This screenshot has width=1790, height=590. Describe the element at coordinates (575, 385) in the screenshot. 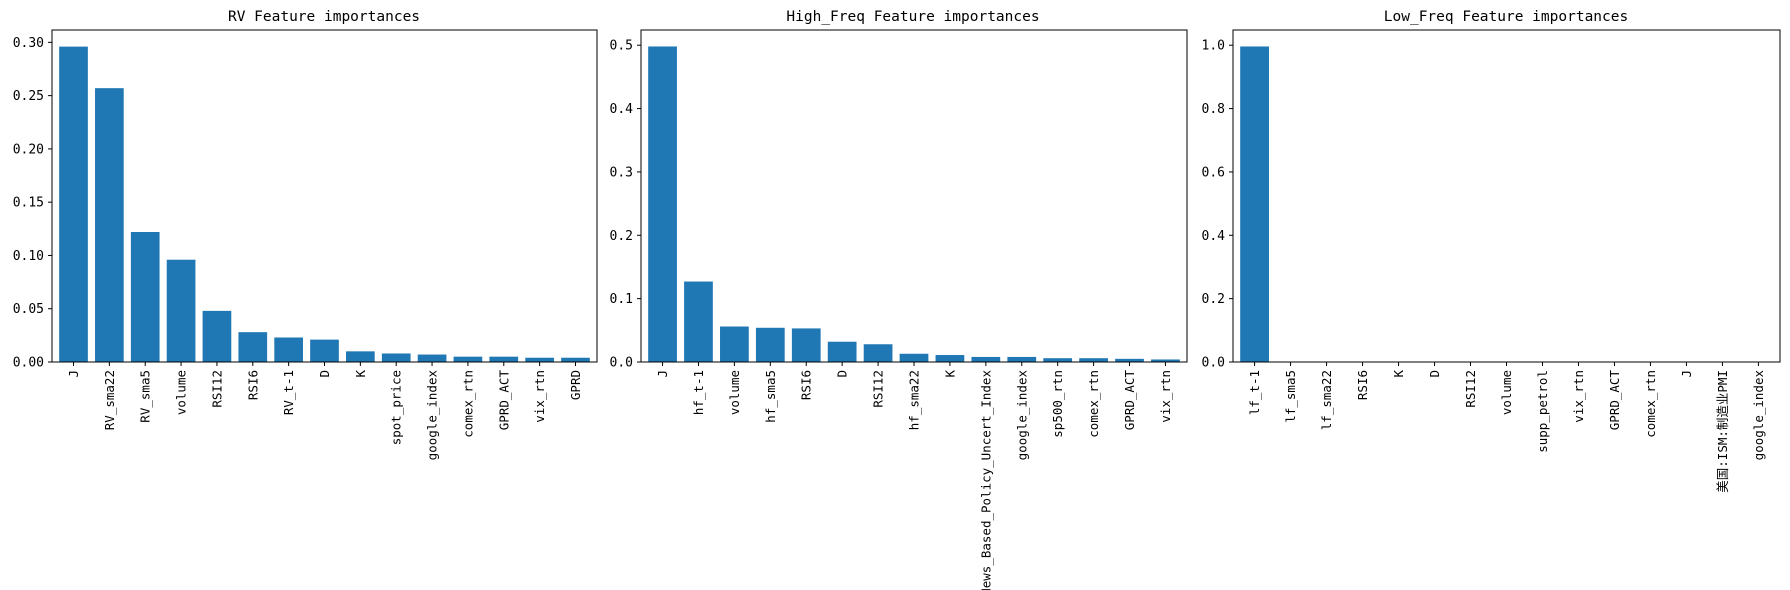

I see `x-tick-label: GPRD` at that location.